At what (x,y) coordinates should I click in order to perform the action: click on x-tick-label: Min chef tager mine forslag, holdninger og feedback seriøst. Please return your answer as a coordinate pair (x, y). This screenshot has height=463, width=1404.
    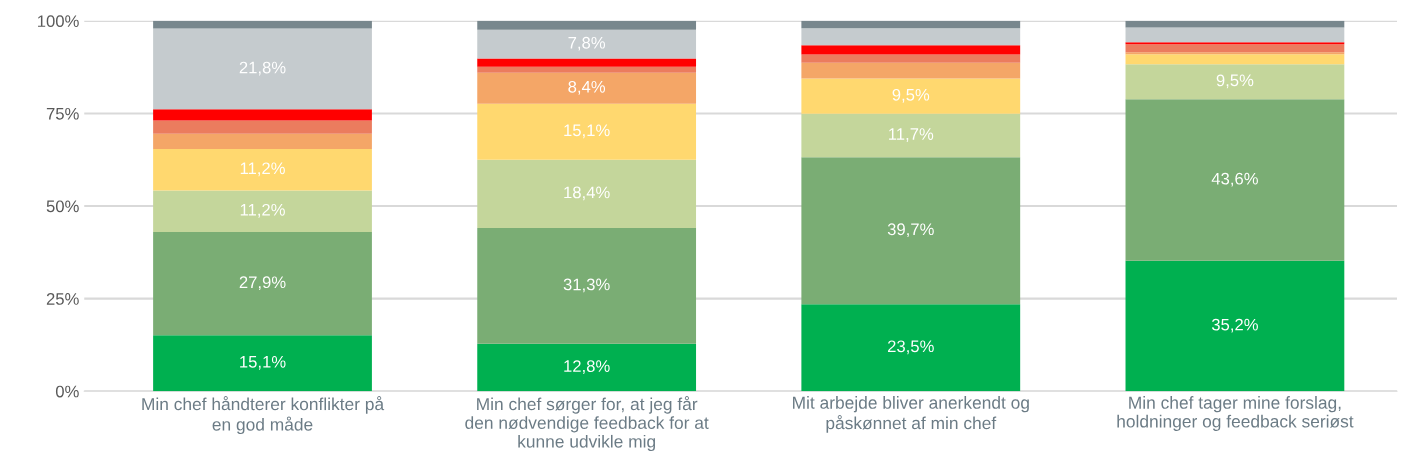
    Looking at the image, I should click on (1235, 413).